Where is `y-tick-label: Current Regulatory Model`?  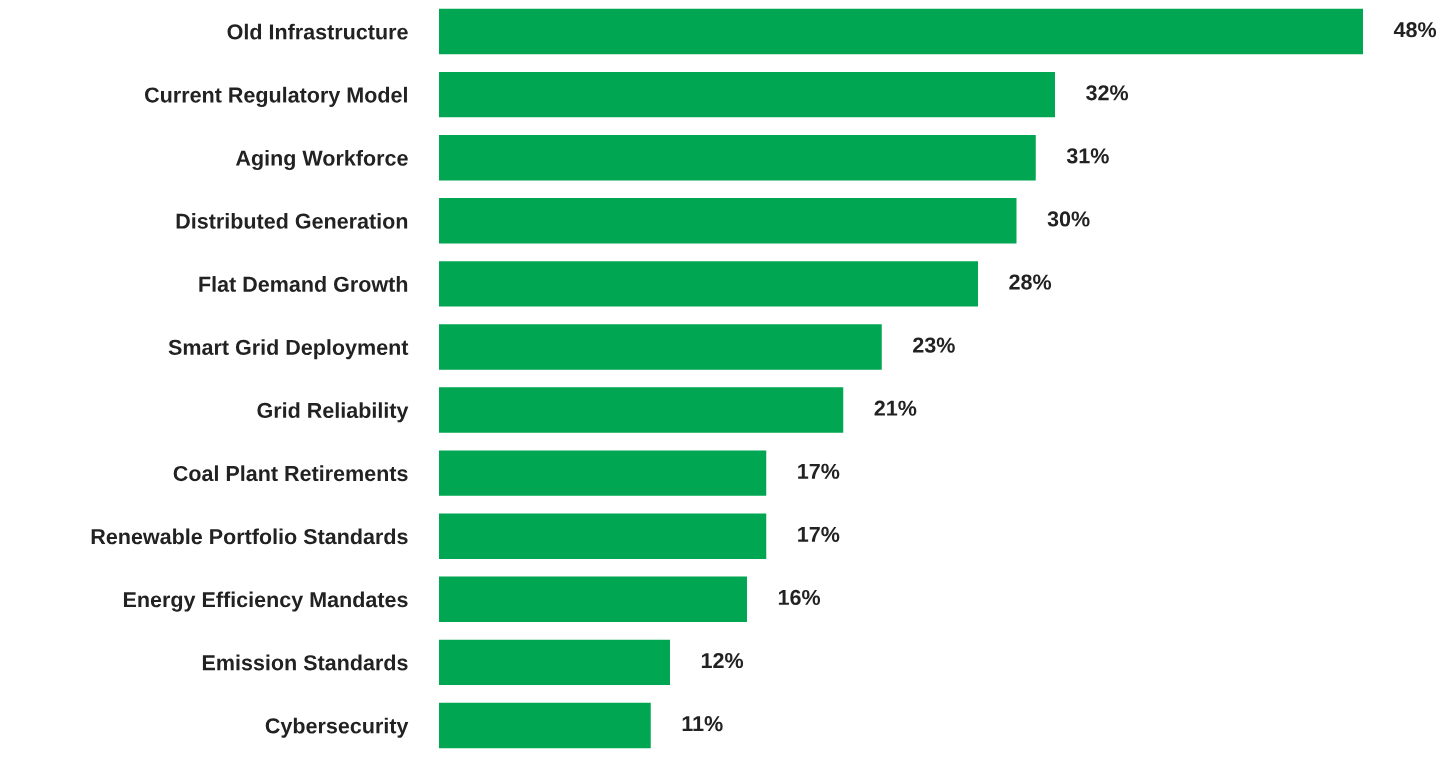
y-tick-label: Current Regulatory Model is located at coordinates (276, 96).